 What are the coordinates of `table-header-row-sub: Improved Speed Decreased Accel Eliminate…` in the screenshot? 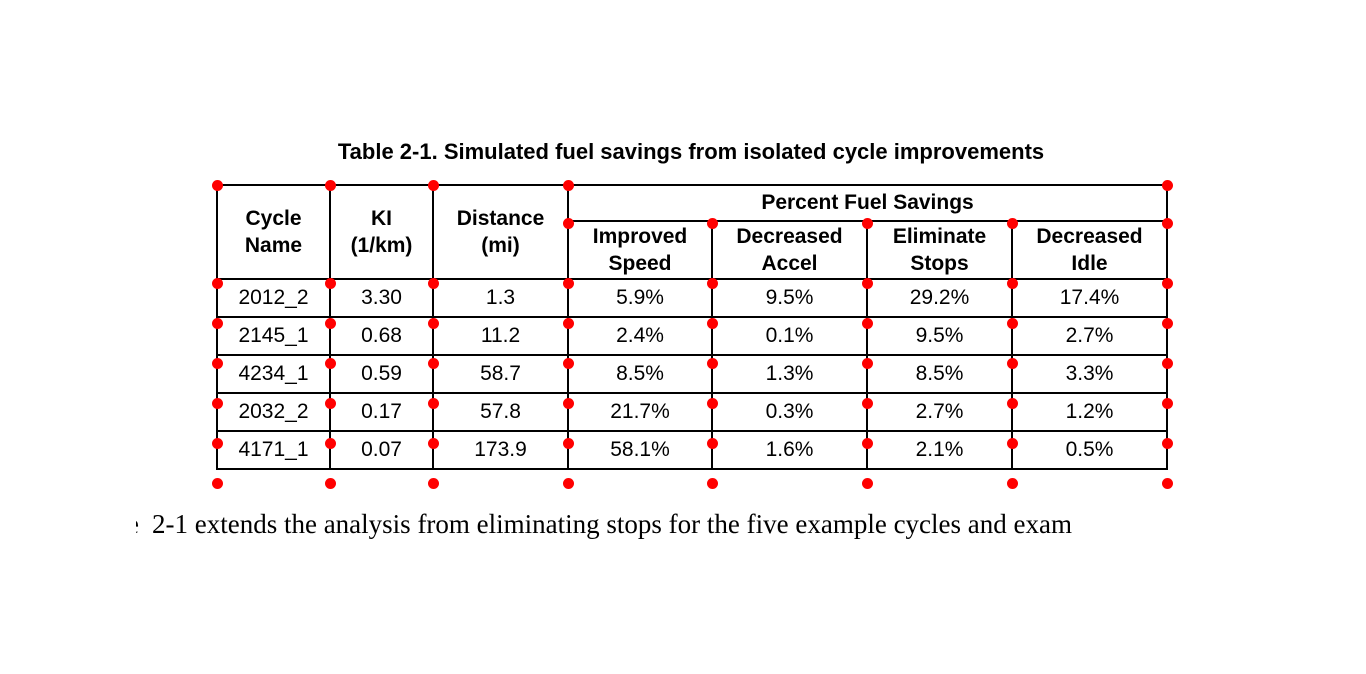 It's located at (693, 250).